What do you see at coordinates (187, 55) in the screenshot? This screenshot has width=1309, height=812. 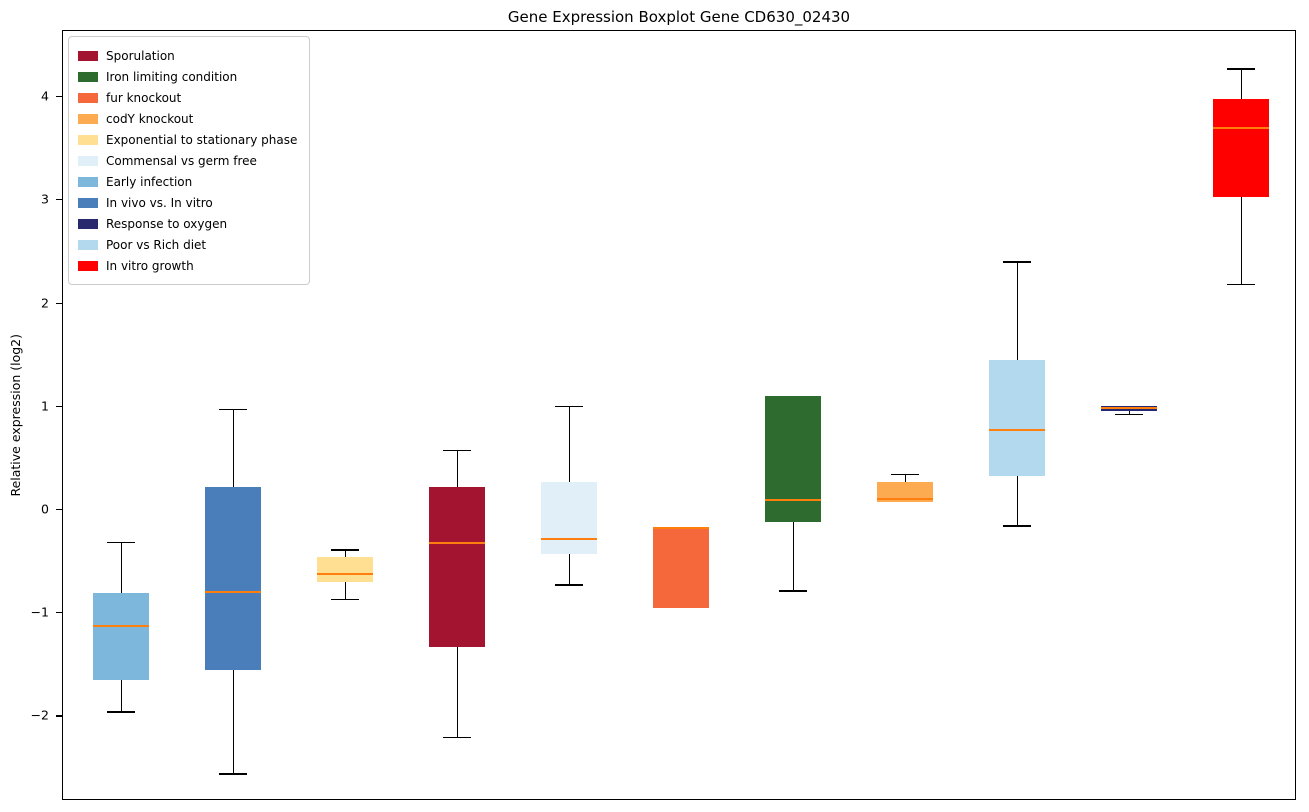 I see `legend-item: Sporulation` at bounding box center [187, 55].